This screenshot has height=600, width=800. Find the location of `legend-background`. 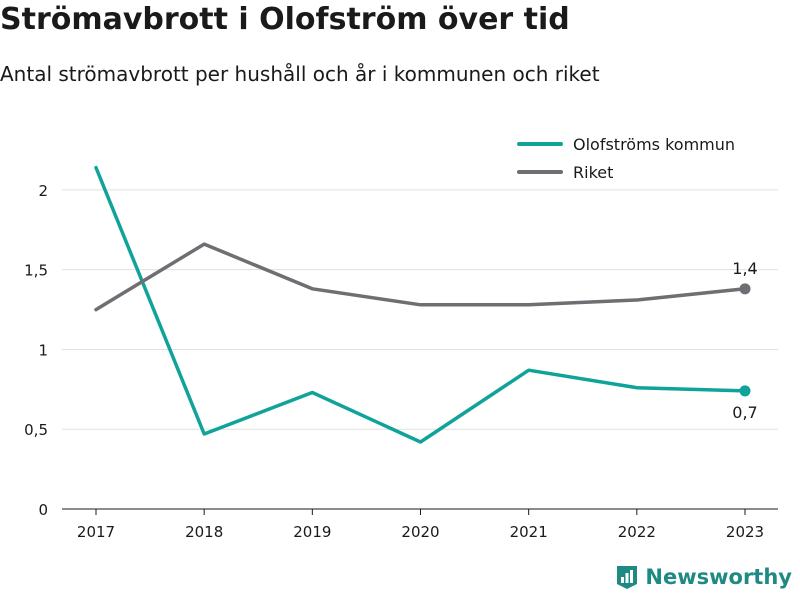

legend-background is located at coordinates (638, 157).